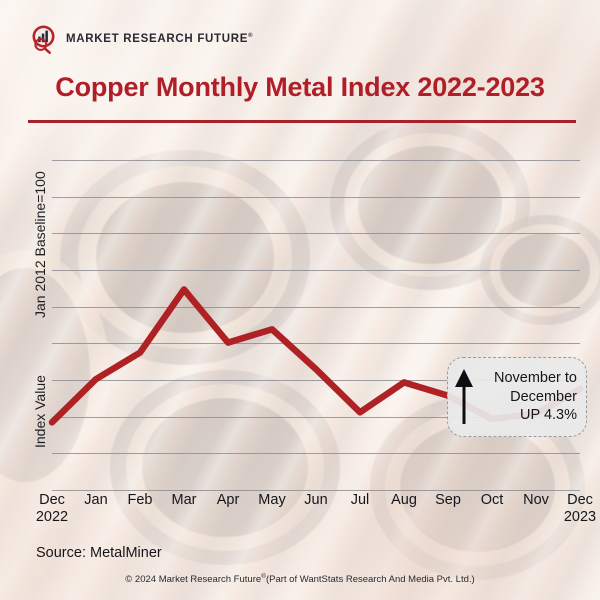 This screenshot has width=600, height=600. I want to click on callout-november-to-december: November to December UP 4.3%, so click(517, 397).